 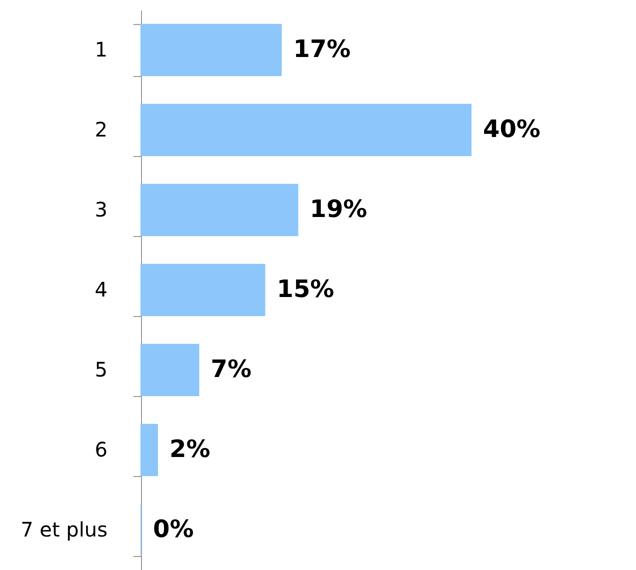 What do you see at coordinates (231, 369) in the screenshot?
I see `data-label: 7%` at bounding box center [231, 369].